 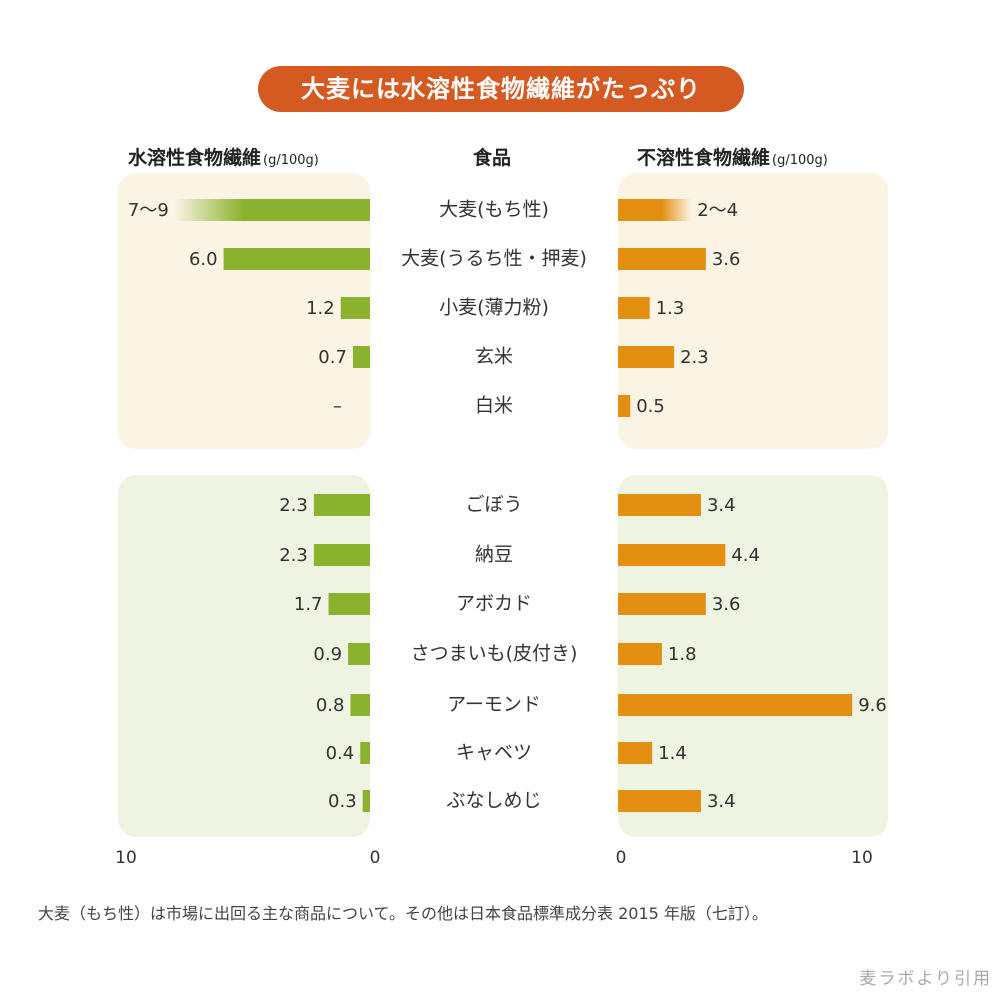 I want to click on soluble-fiber-header-label: 水溶性食物繊維, so click(x=195, y=158).